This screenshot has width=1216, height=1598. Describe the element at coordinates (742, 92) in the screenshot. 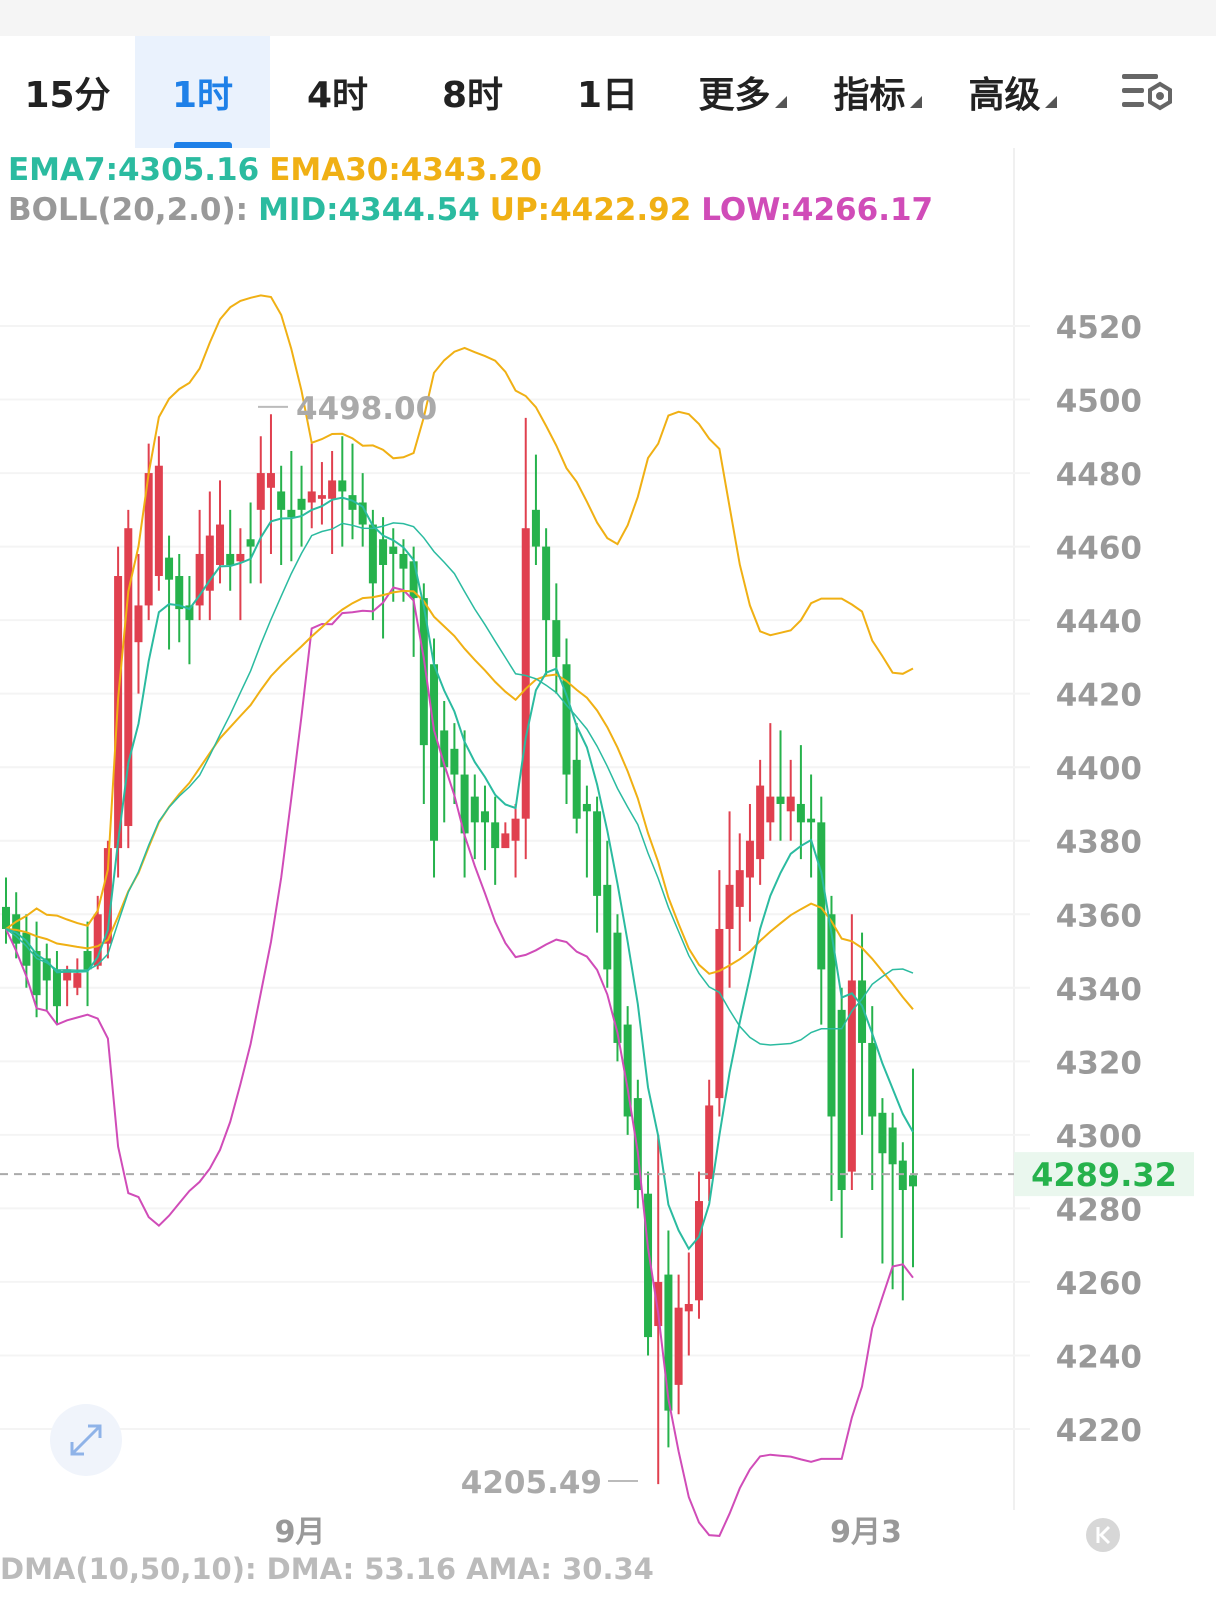

I see `tab-more: 更多` at that location.